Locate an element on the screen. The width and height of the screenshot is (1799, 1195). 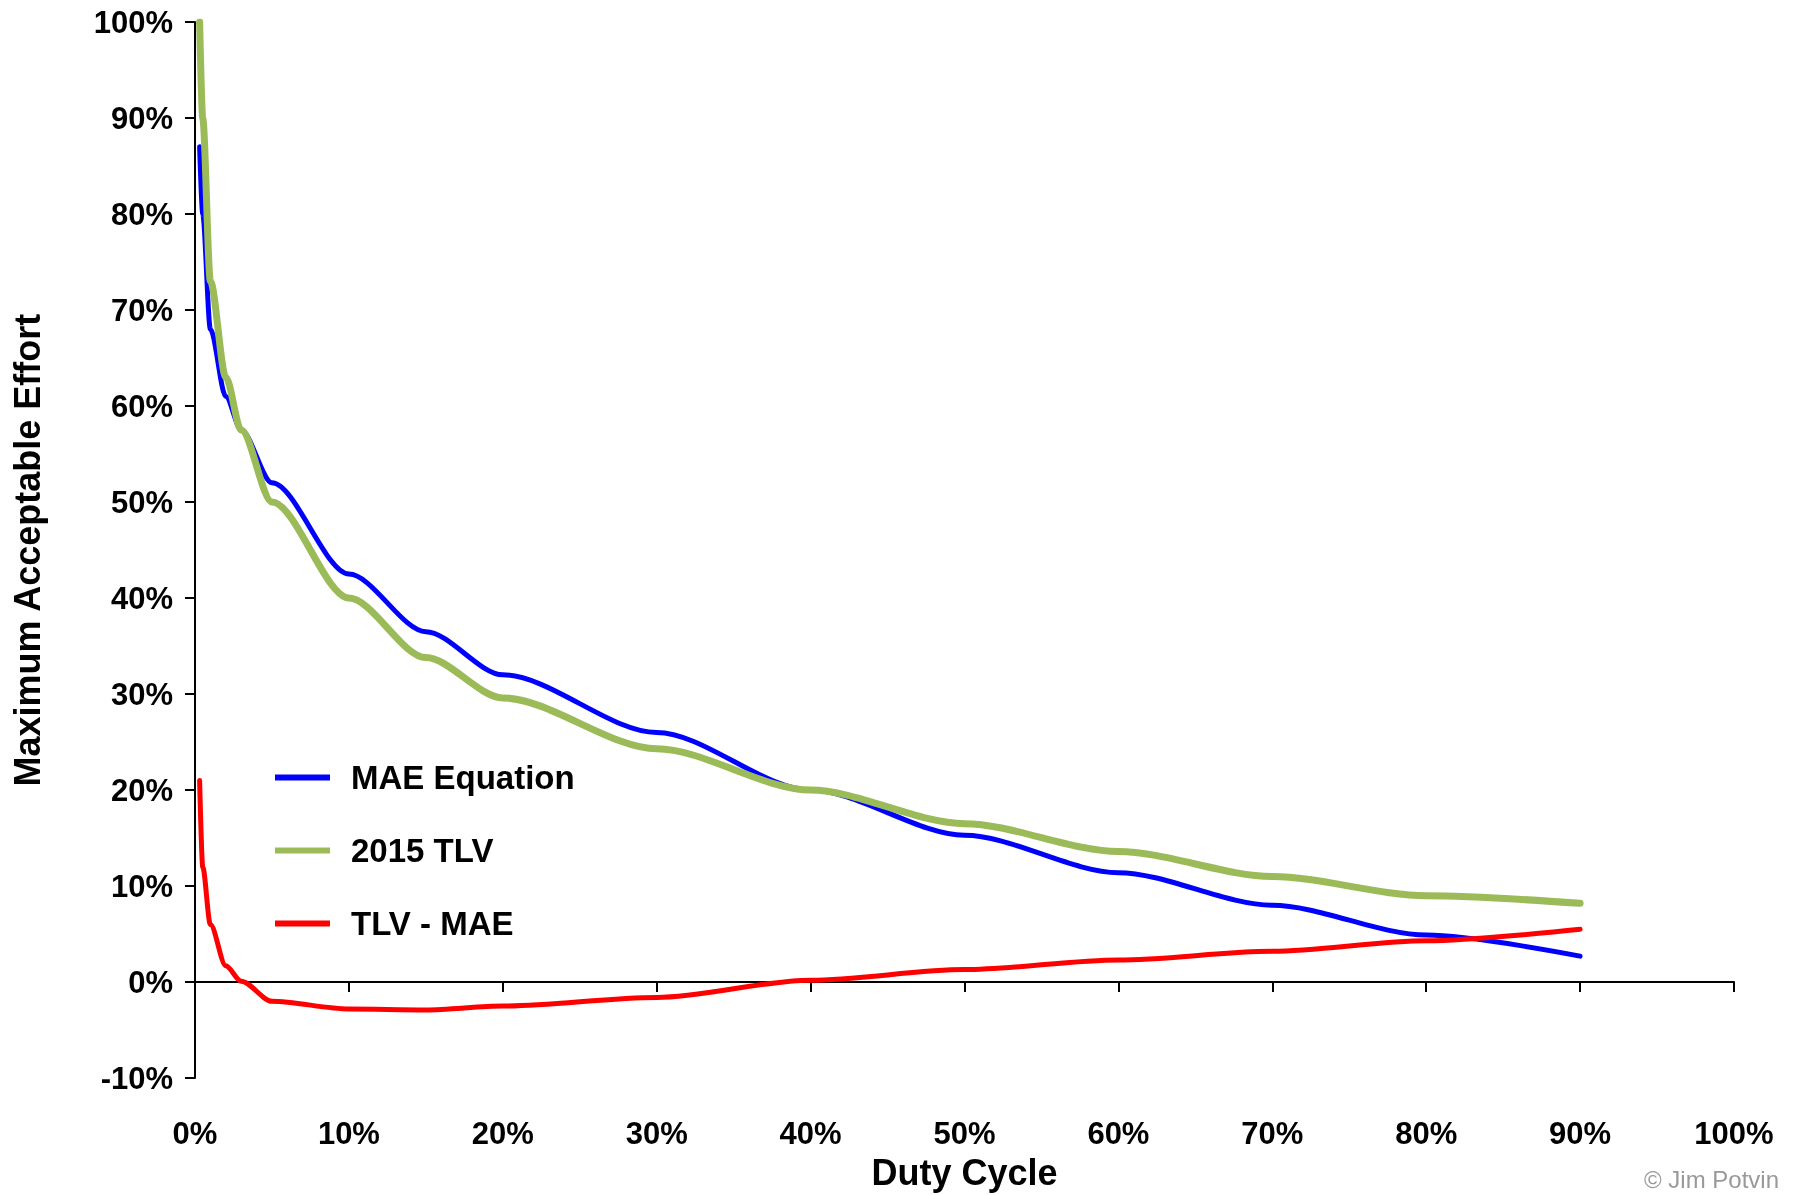
y-tick-label: -10% is located at coordinates (136, 1078).